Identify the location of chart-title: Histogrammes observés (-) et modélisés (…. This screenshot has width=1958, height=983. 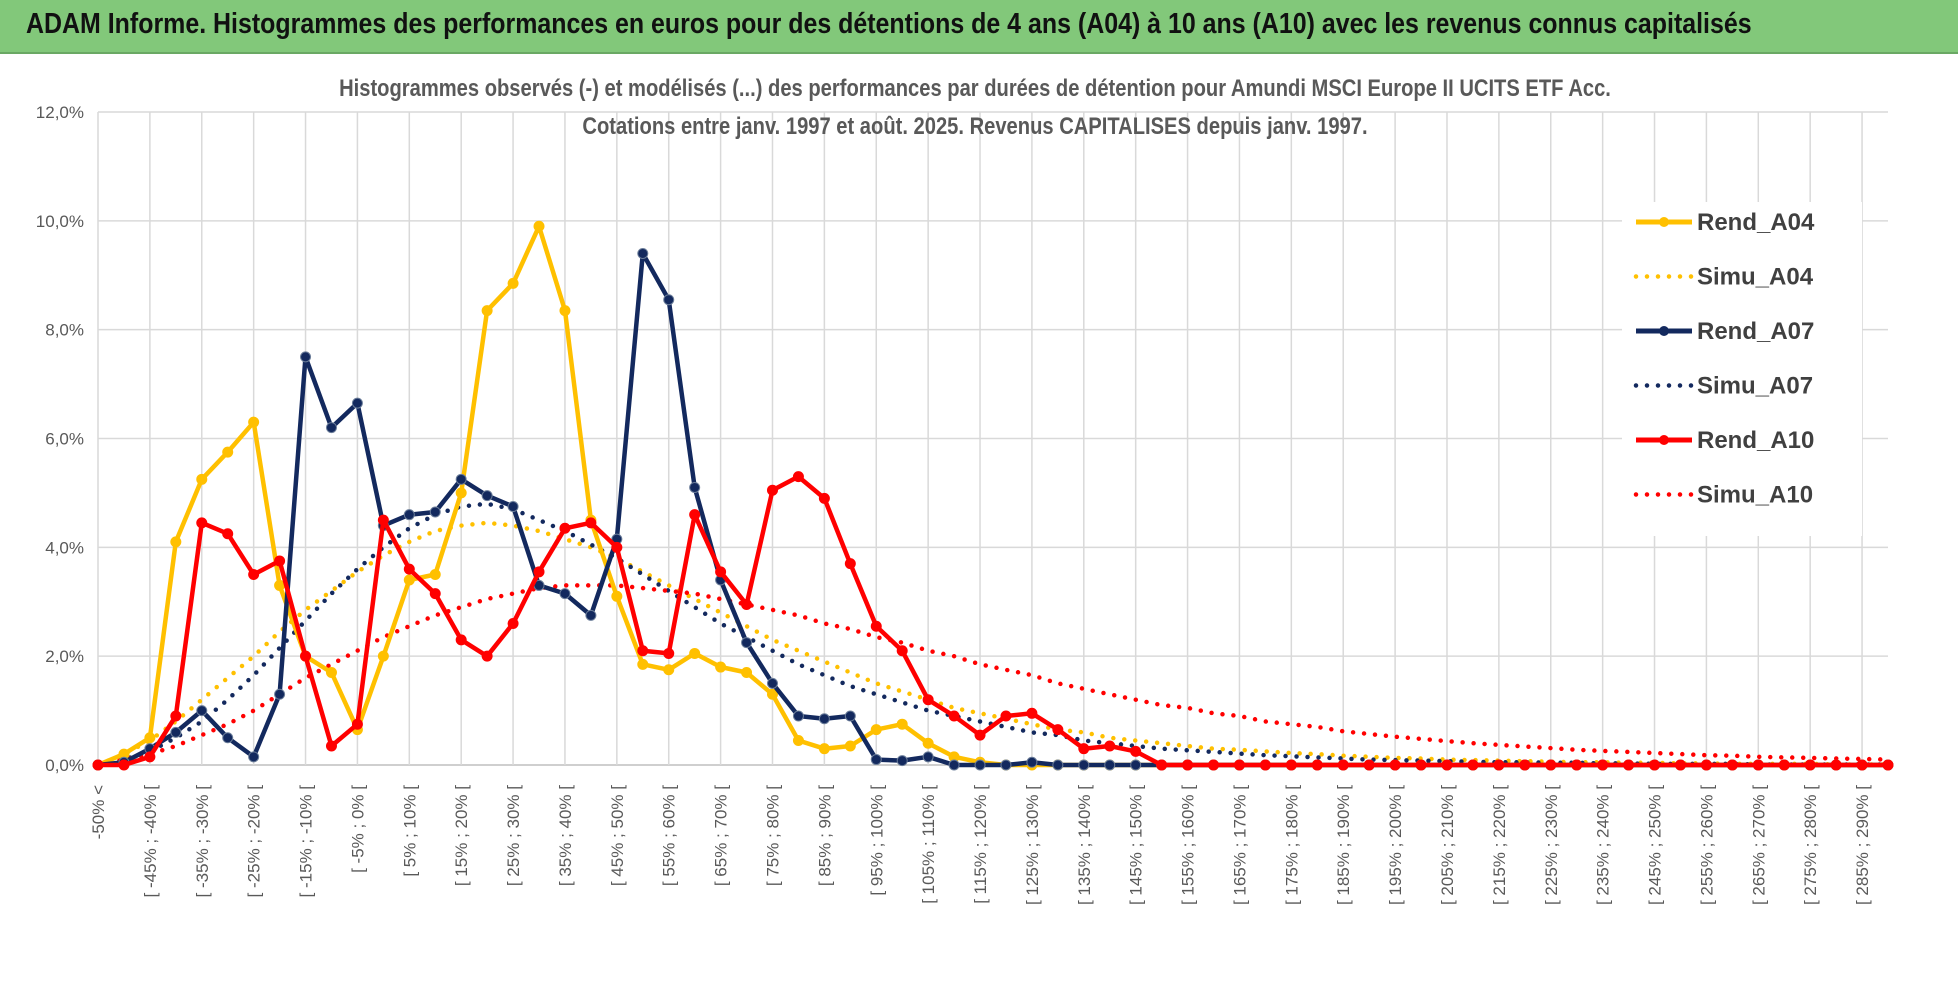
(975, 87).